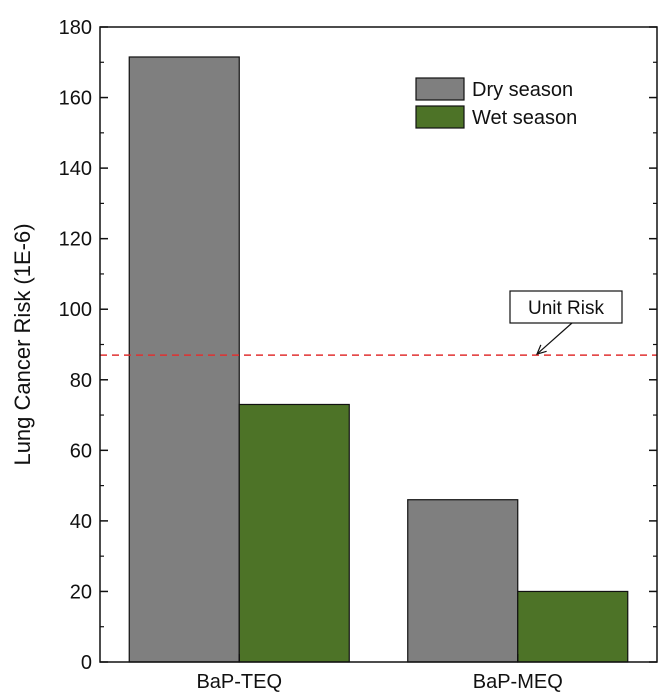  I want to click on legend-label-wet-season: Wet season, so click(524, 118).